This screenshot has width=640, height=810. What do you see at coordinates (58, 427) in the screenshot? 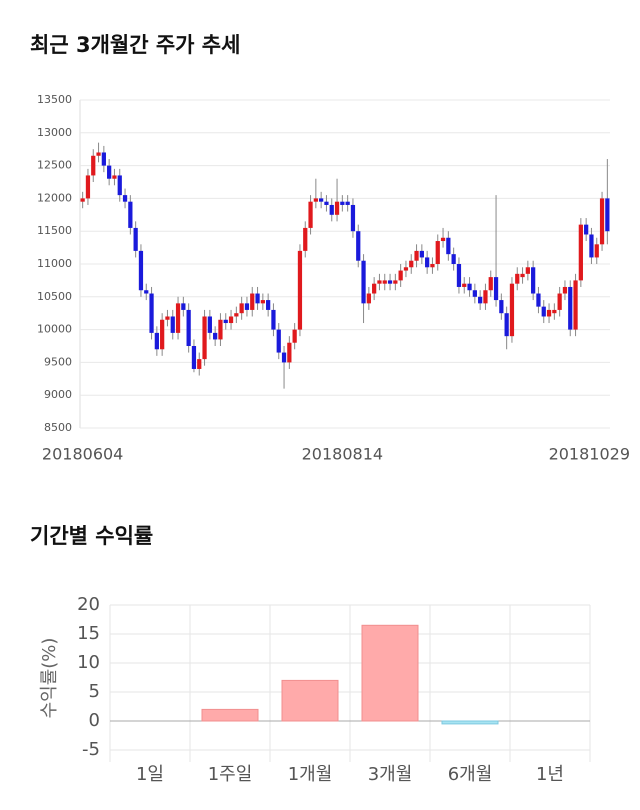
I see `y-tick-label: 8500` at bounding box center [58, 427].